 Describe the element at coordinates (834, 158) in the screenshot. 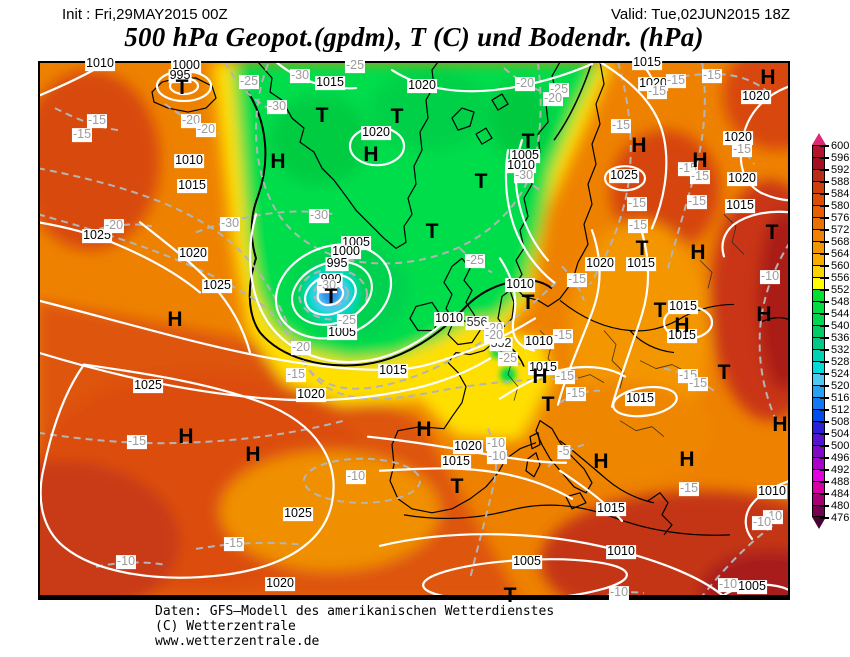

I see `colorbar-tick-label: 596` at that location.